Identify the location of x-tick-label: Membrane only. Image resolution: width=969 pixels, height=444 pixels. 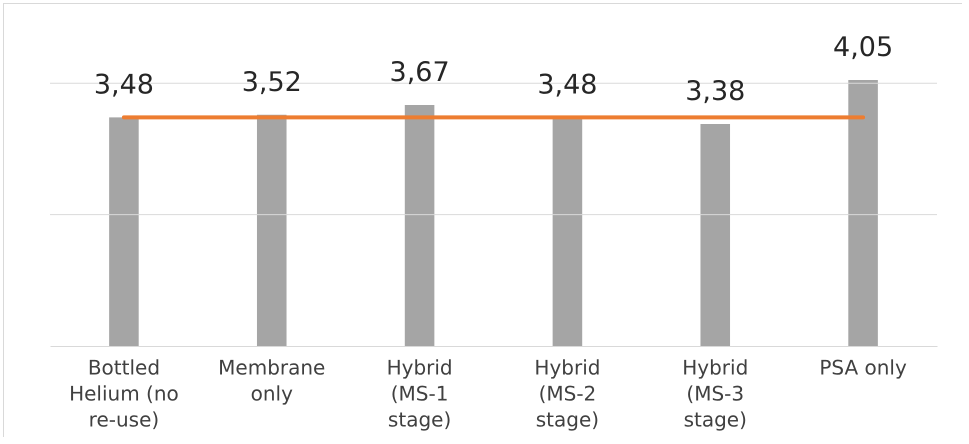
(272, 381).